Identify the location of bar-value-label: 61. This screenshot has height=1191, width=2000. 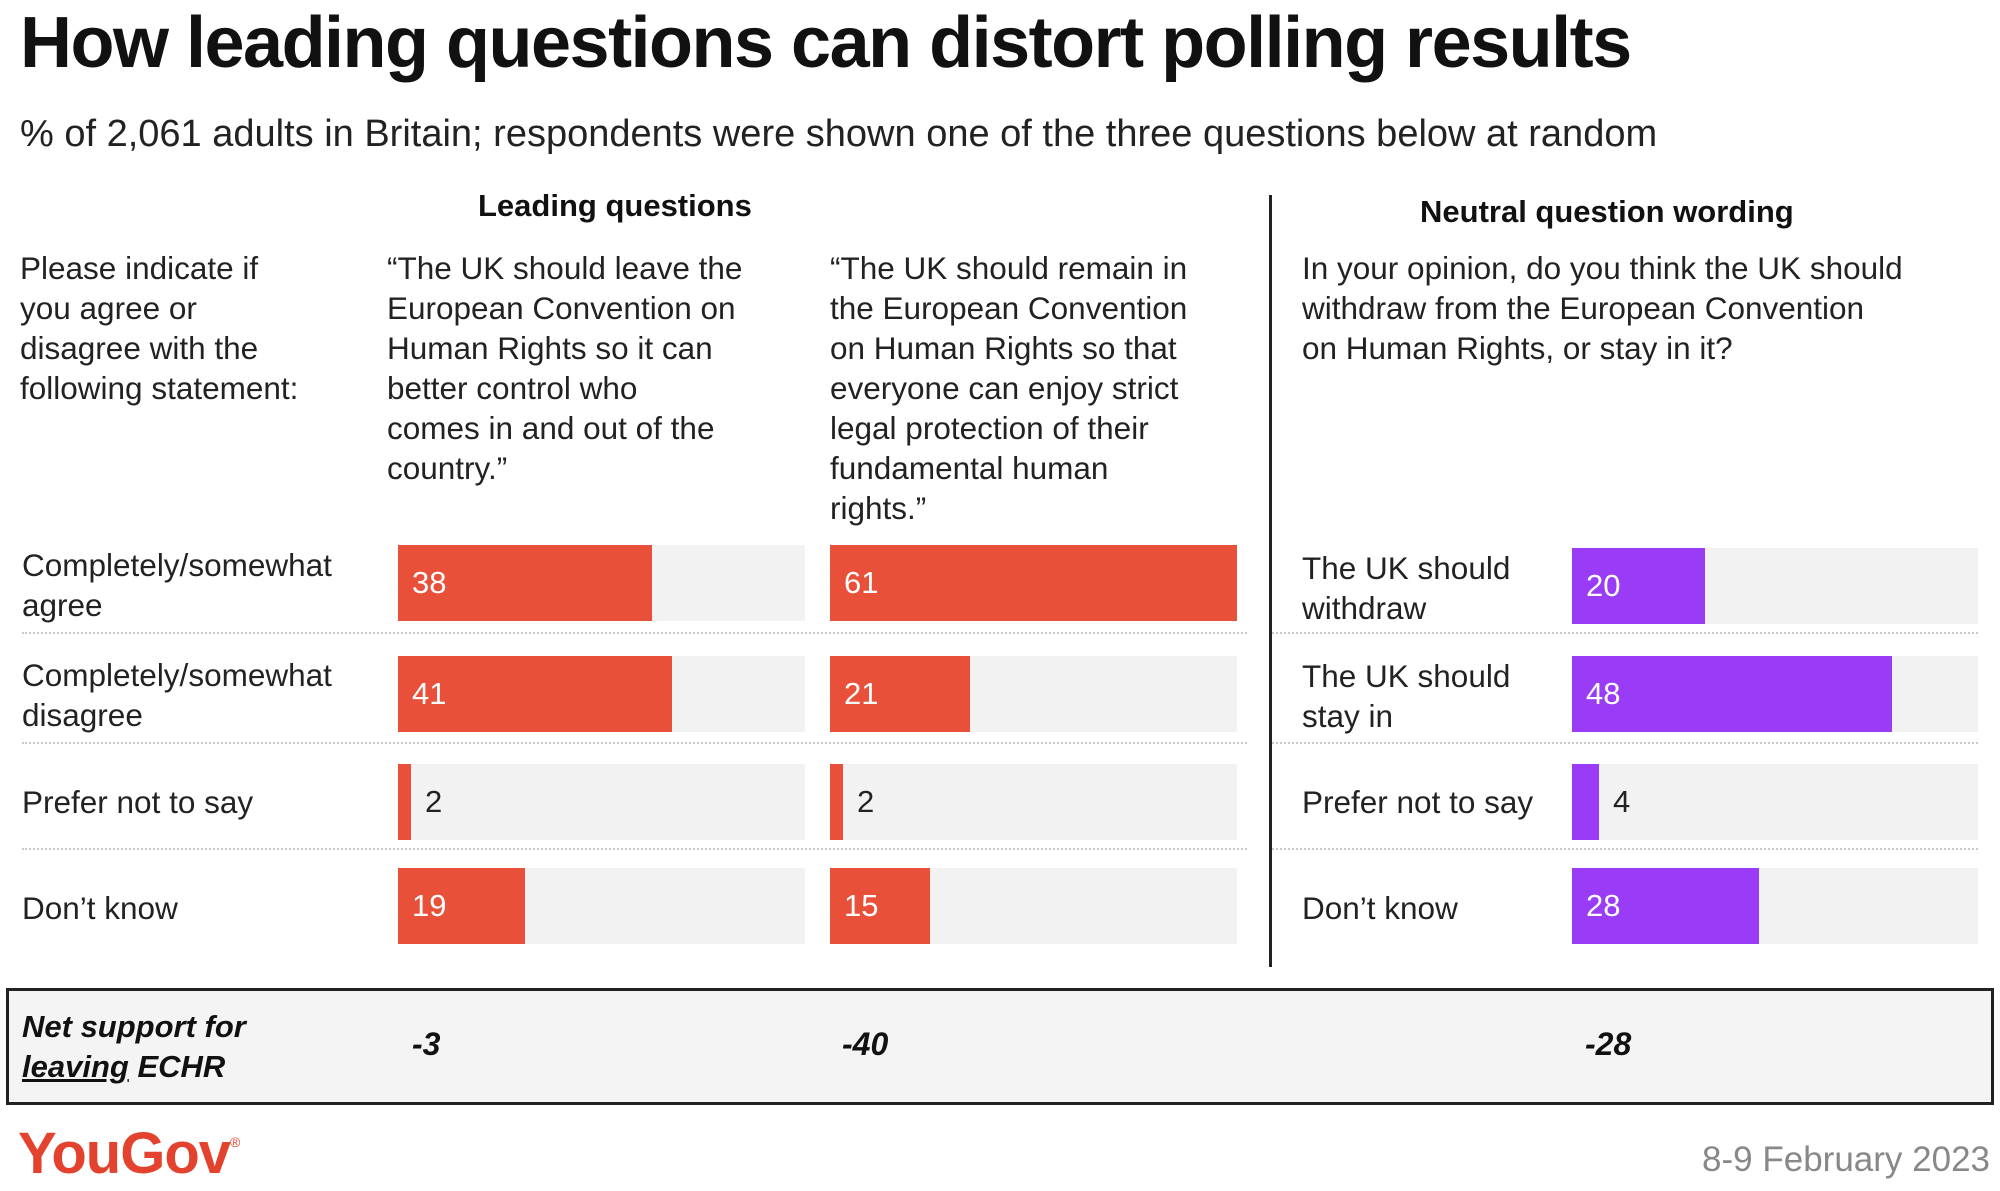
(861, 582).